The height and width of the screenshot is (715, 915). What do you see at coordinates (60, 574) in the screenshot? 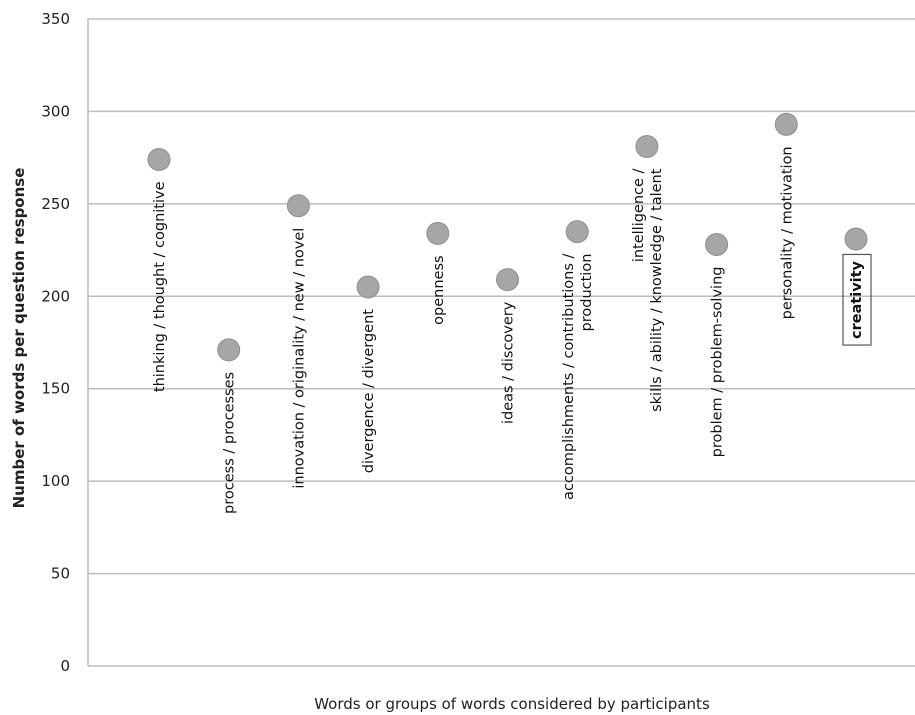
I see `y-tick-label: 50` at bounding box center [60, 574].